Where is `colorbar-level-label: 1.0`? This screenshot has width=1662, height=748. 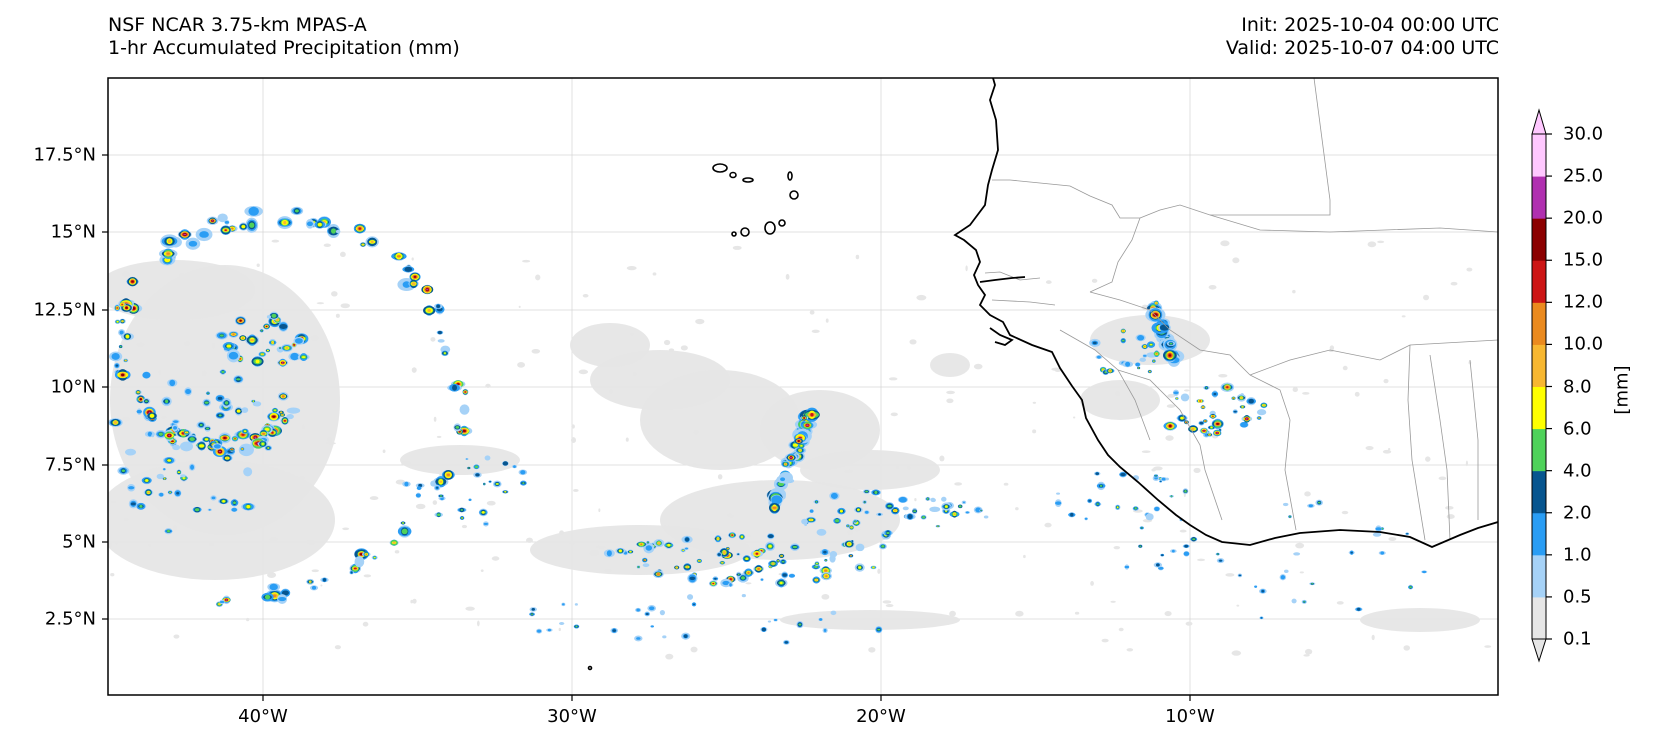
colorbar-level-label: 1.0 is located at coordinates (1577, 555).